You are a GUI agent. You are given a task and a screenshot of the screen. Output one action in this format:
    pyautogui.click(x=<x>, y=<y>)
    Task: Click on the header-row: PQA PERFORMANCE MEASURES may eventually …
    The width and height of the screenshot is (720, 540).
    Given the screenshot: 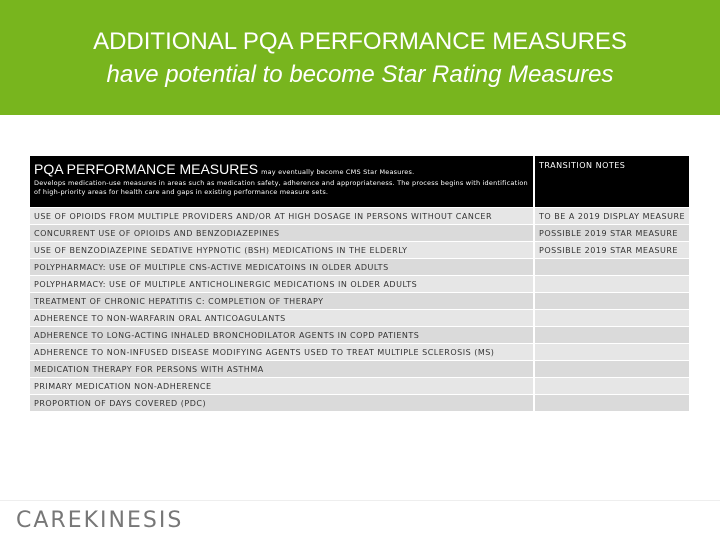 What is the action you would take?
    pyautogui.click(x=360, y=181)
    